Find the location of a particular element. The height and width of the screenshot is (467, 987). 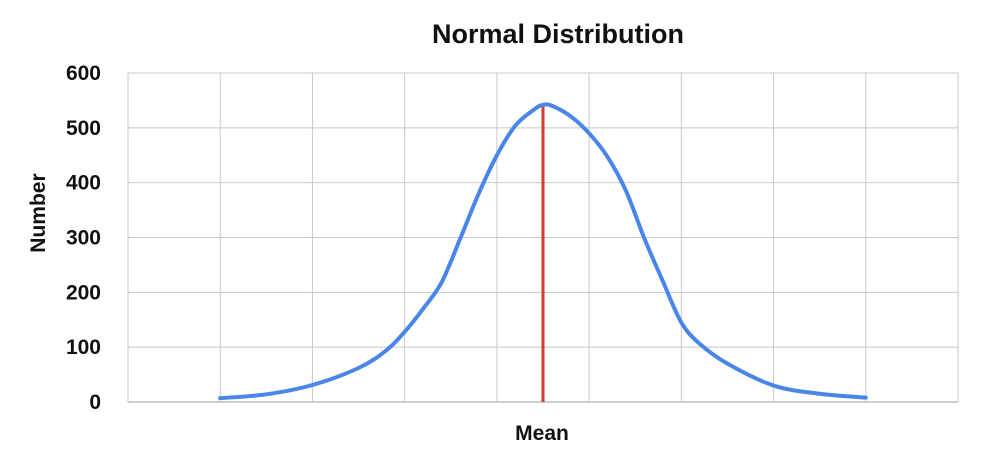

y-tick-label-300: 300 is located at coordinates (83, 238).